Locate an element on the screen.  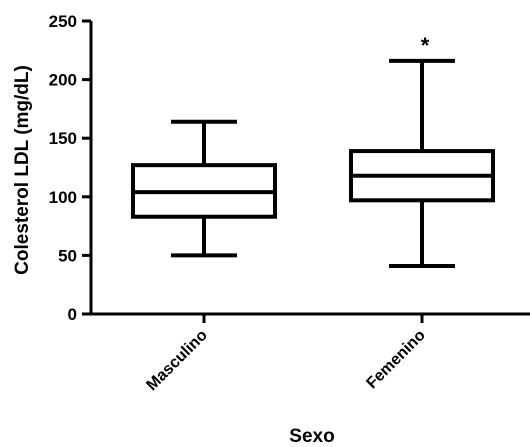
x-category-label: Masculino is located at coordinates (177, 361).